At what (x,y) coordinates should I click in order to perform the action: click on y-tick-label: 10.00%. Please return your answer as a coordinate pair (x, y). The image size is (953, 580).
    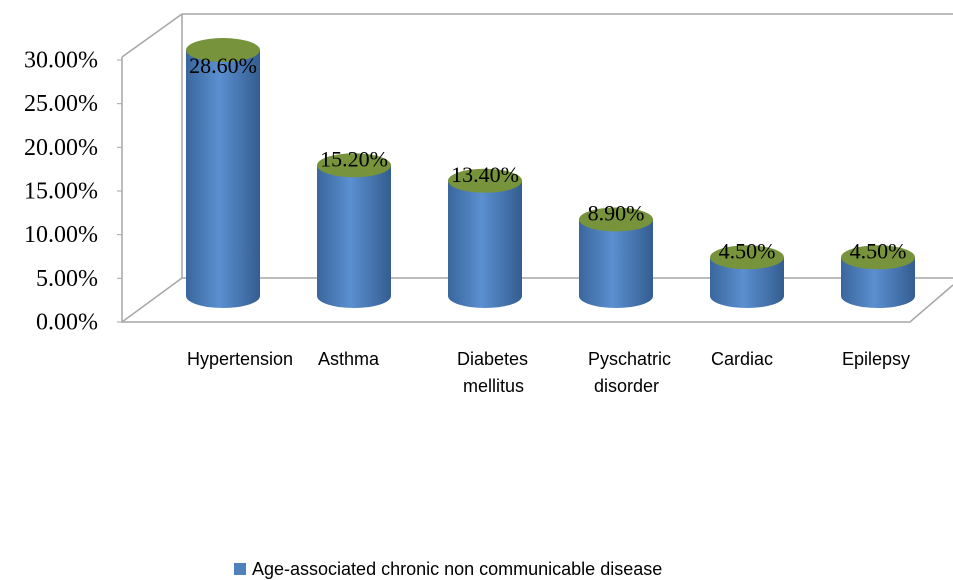
    Looking at the image, I should click on (61, 235).